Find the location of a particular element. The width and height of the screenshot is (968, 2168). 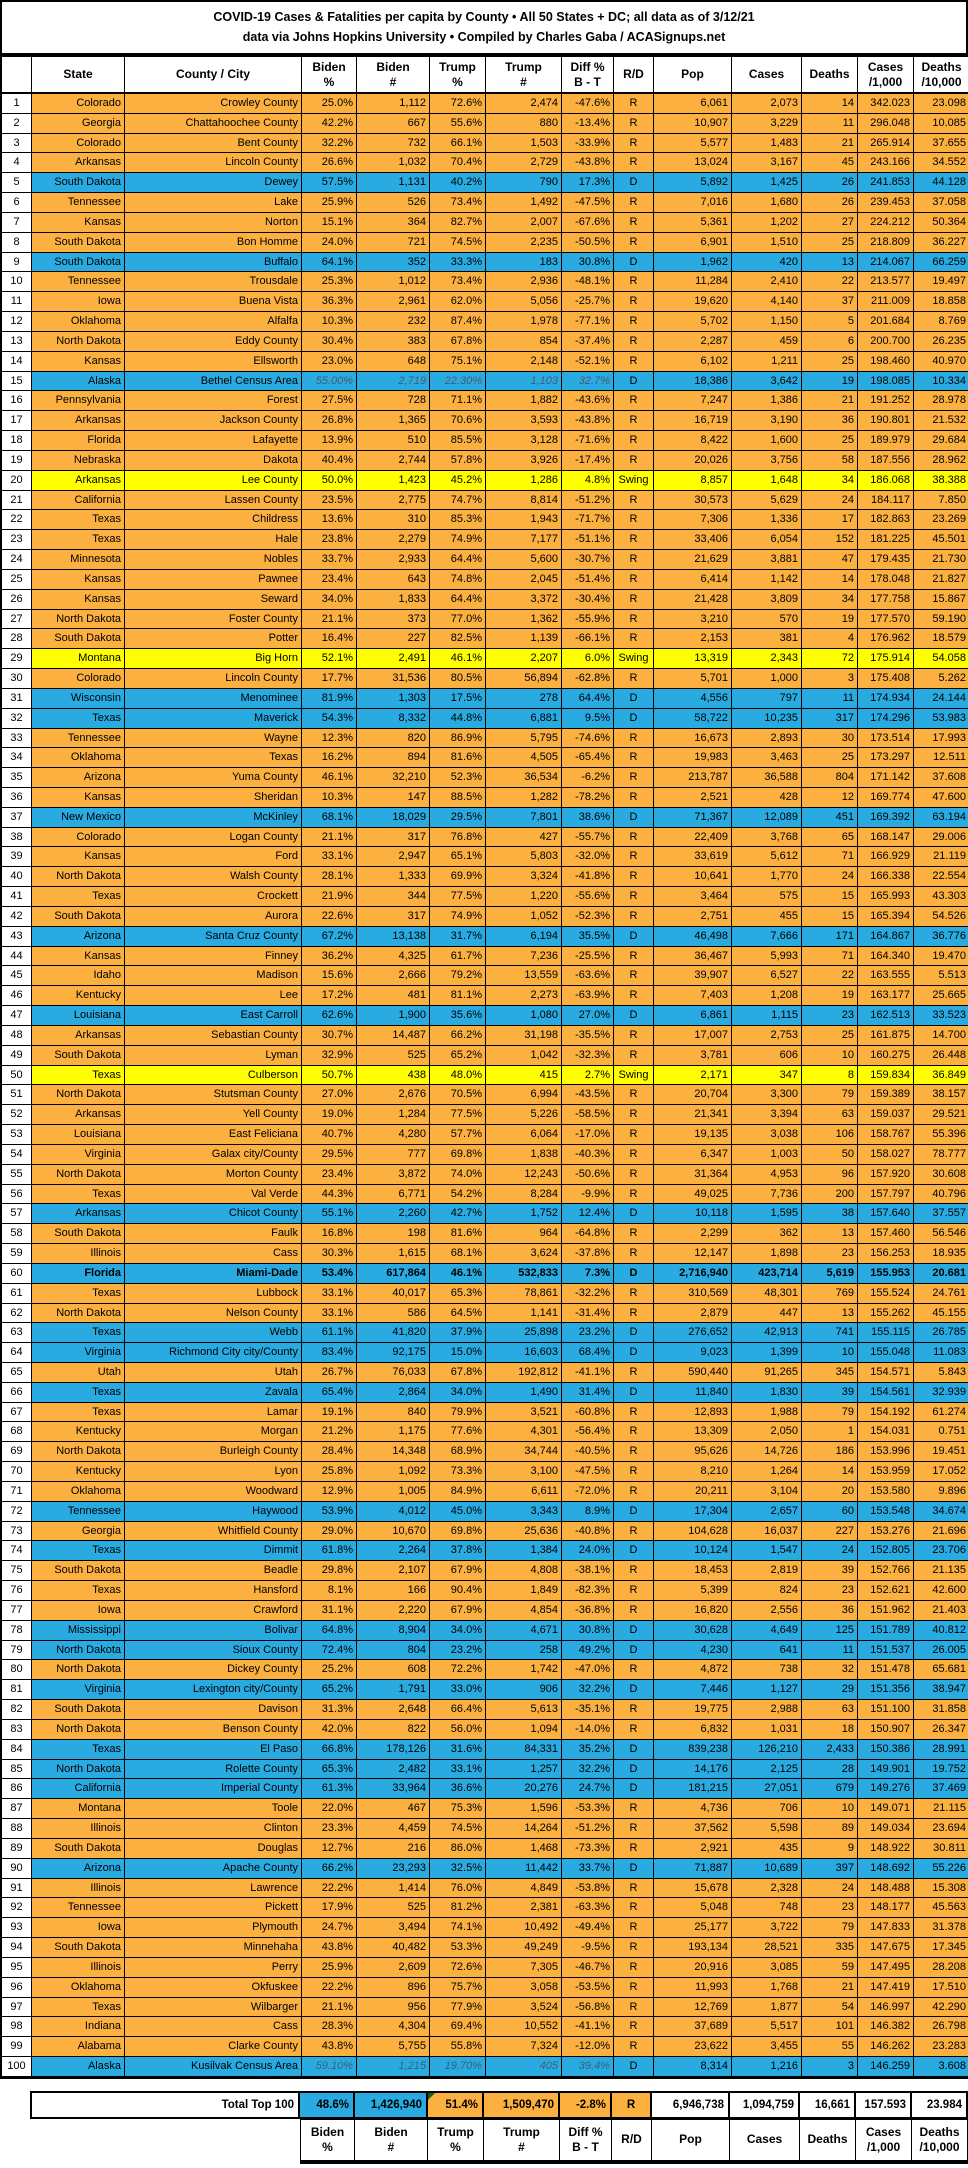

cell-cases_per_1000: 160.275 is located at coordinates (886, 1055).